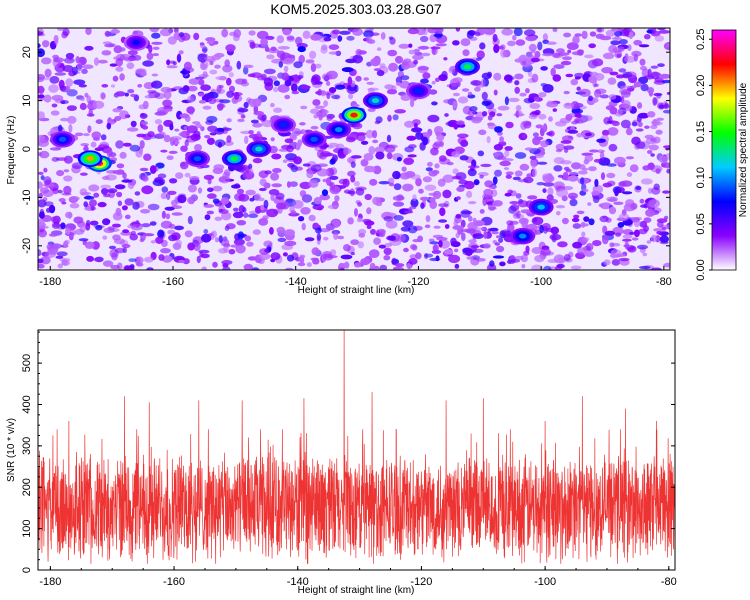 This screenshot has width=750, height=600. What do you see at coordinates (27, 570) in the screenshot?
I see `snr-ytick-label: 0` at bounding box center [27, 570].